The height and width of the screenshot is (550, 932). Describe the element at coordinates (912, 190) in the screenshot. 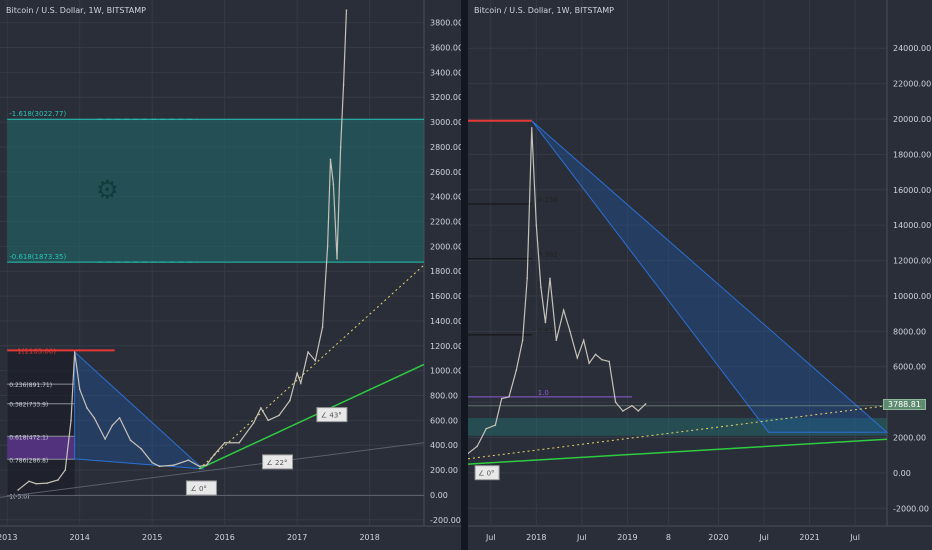

I see `y-tick-label: 16000.00` at that location.